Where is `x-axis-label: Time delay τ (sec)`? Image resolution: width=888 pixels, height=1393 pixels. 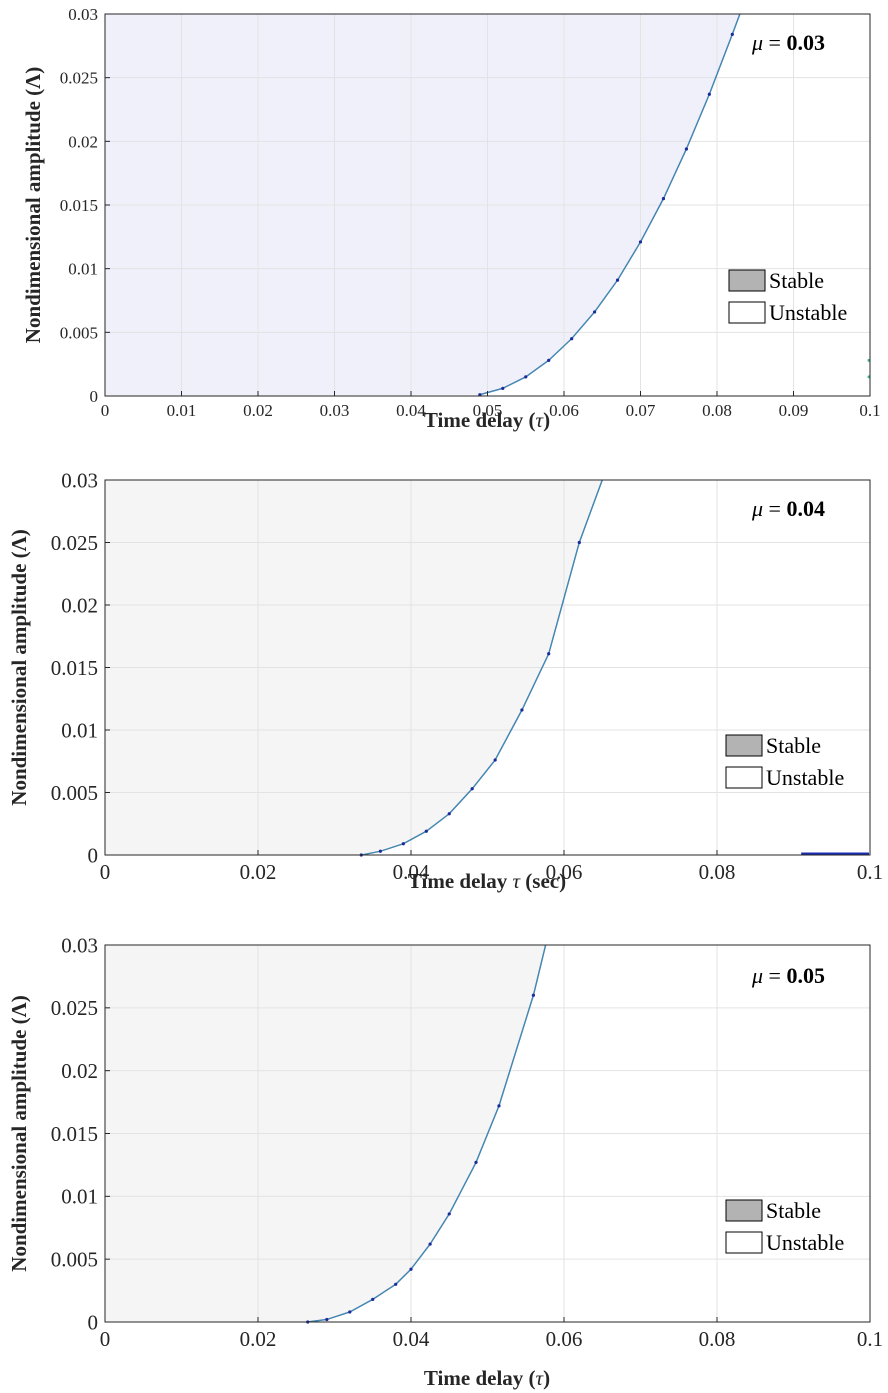 x-axis-label: Time delay τ (sec) is located at coordinates (487, 881).